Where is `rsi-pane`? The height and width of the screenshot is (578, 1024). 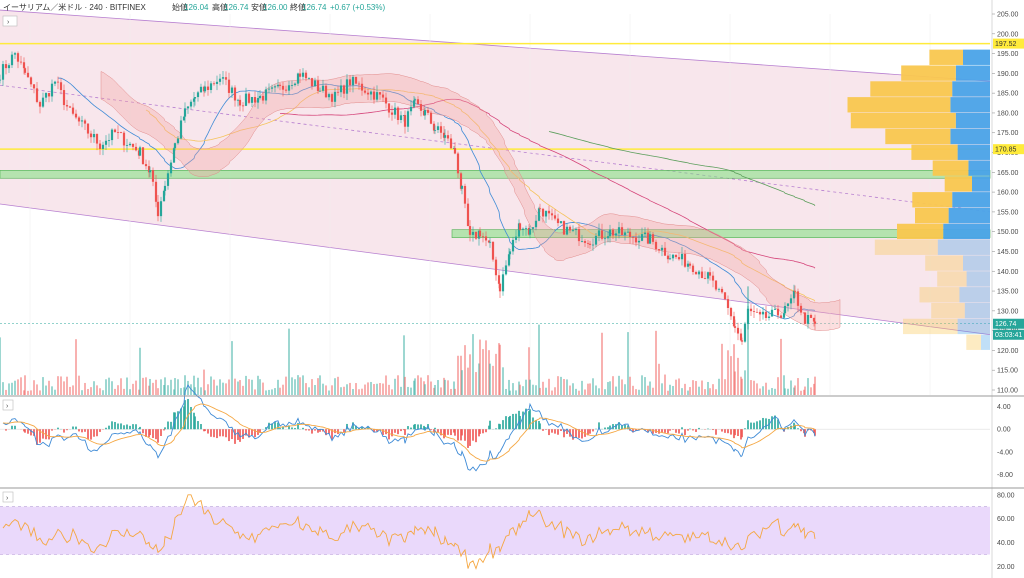
rsi-pane is located at coordinates (495, 532).